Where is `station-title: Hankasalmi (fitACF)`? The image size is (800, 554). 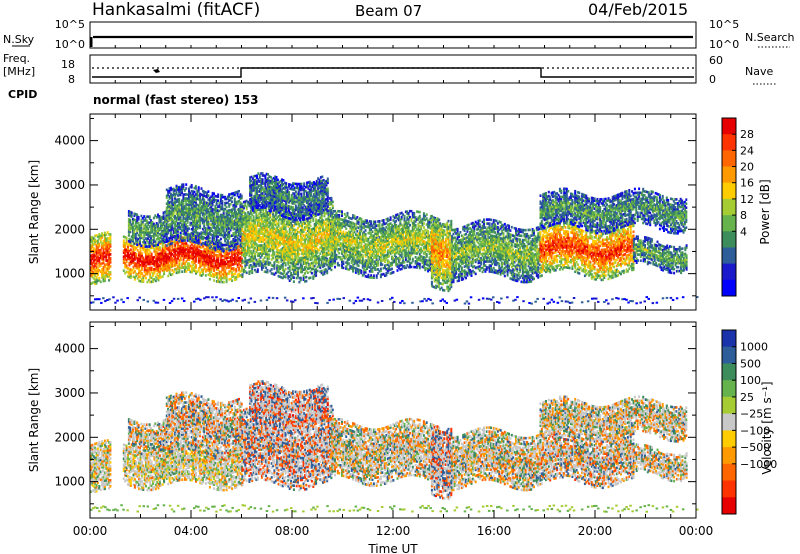 station-title: Hankasalmi (fitACF) is located at coordinates (176, 10).